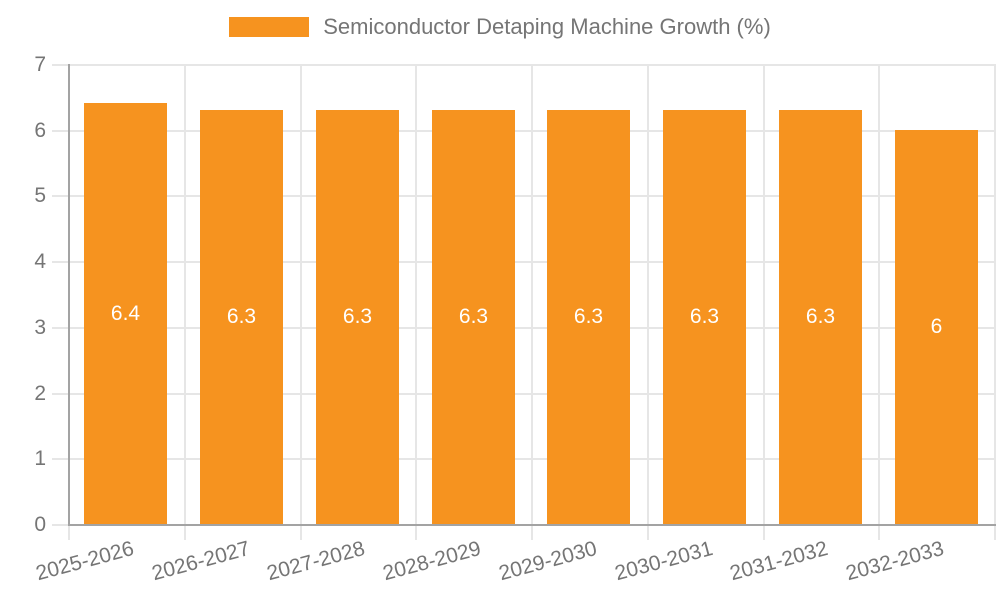  I want to click on y-axis-tick-label: 6, so click(40, 130).